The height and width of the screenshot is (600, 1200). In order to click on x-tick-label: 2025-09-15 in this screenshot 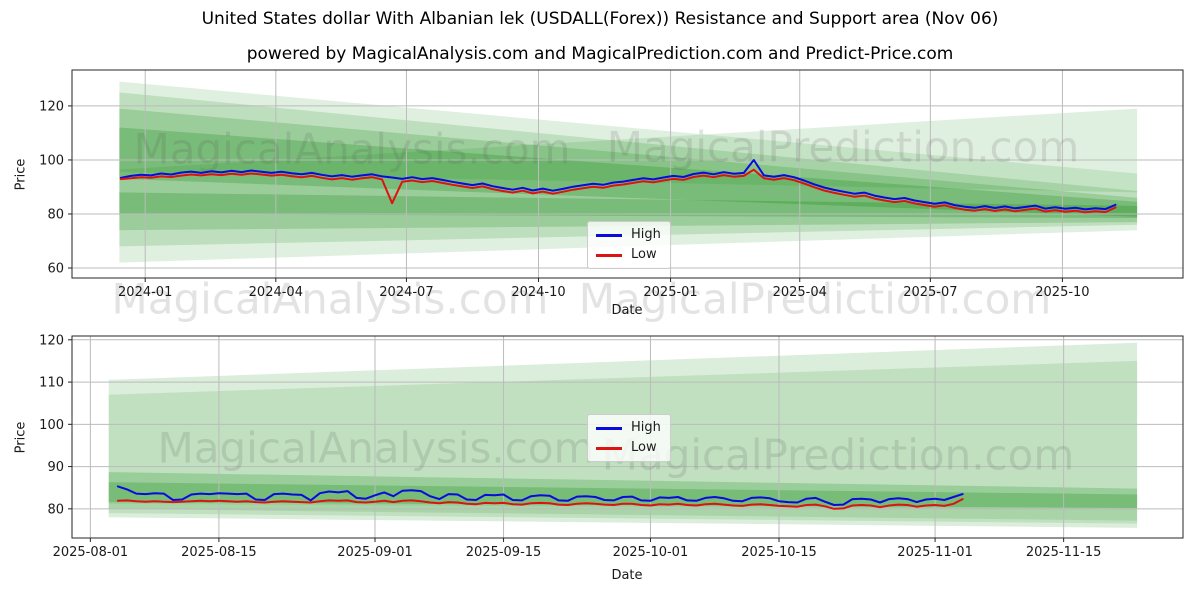, I will do `click(504, 552)`.